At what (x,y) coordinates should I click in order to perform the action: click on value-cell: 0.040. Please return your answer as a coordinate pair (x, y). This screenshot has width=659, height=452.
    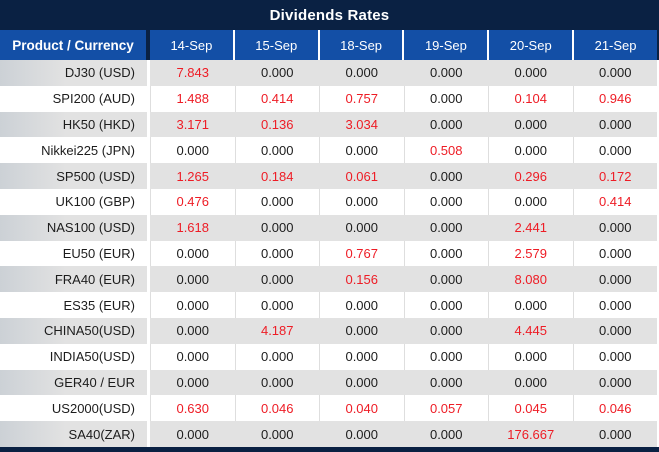
    Looking at the image, I should click on (361, 408).